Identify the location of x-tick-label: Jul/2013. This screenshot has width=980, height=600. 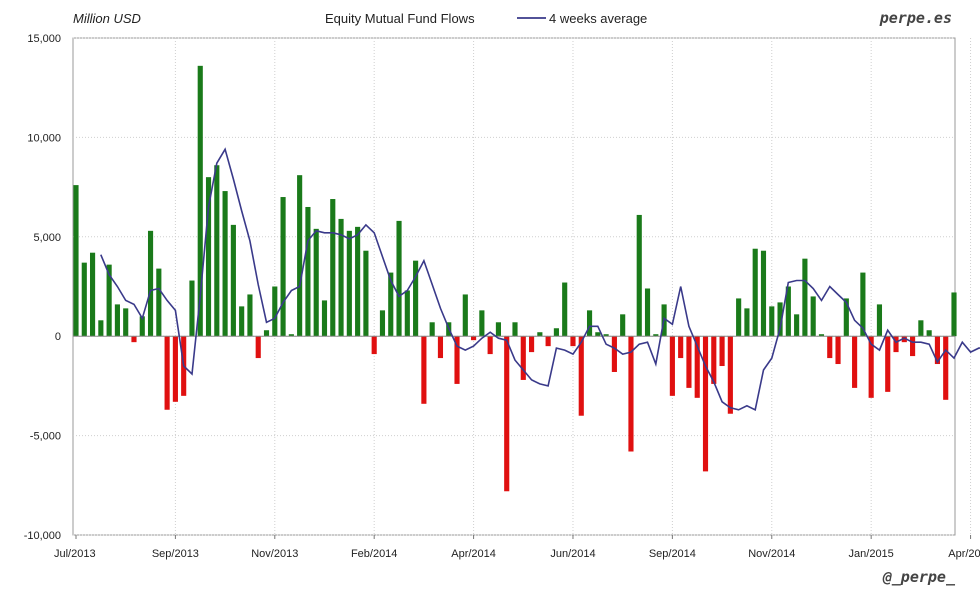
(75, 554).